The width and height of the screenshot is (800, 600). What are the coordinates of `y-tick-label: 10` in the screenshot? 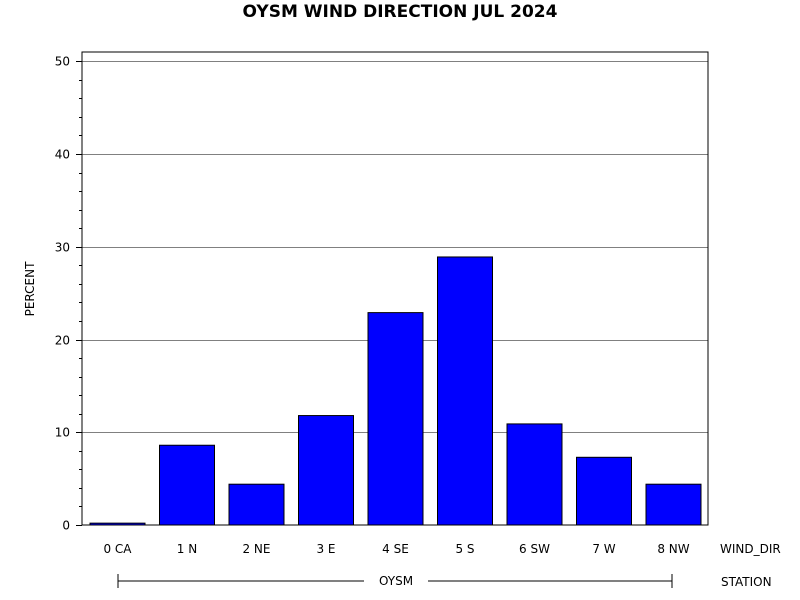 It's located at (62, 433).